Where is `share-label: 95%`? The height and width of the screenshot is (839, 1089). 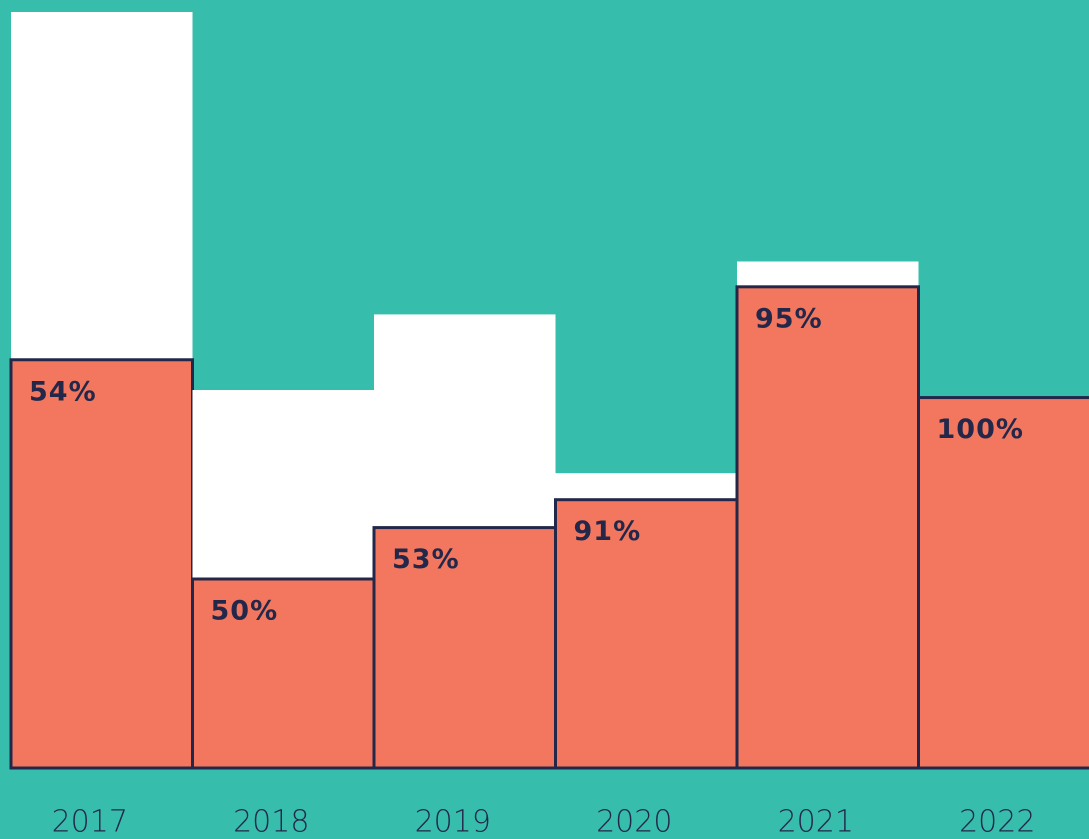 share-label: 95% is located at coordinates (789, 318).